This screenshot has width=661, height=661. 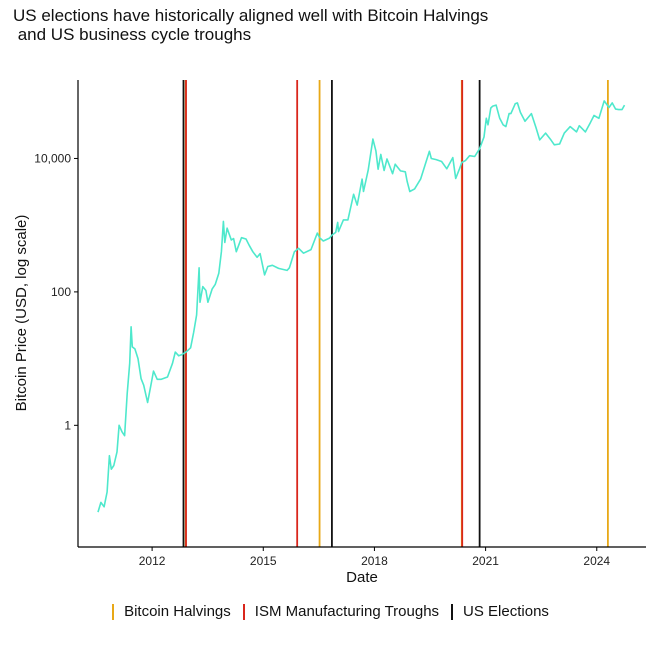 I want to click on legend-item-halving: Bitcoin Halvings, so click(x=171, y=611).